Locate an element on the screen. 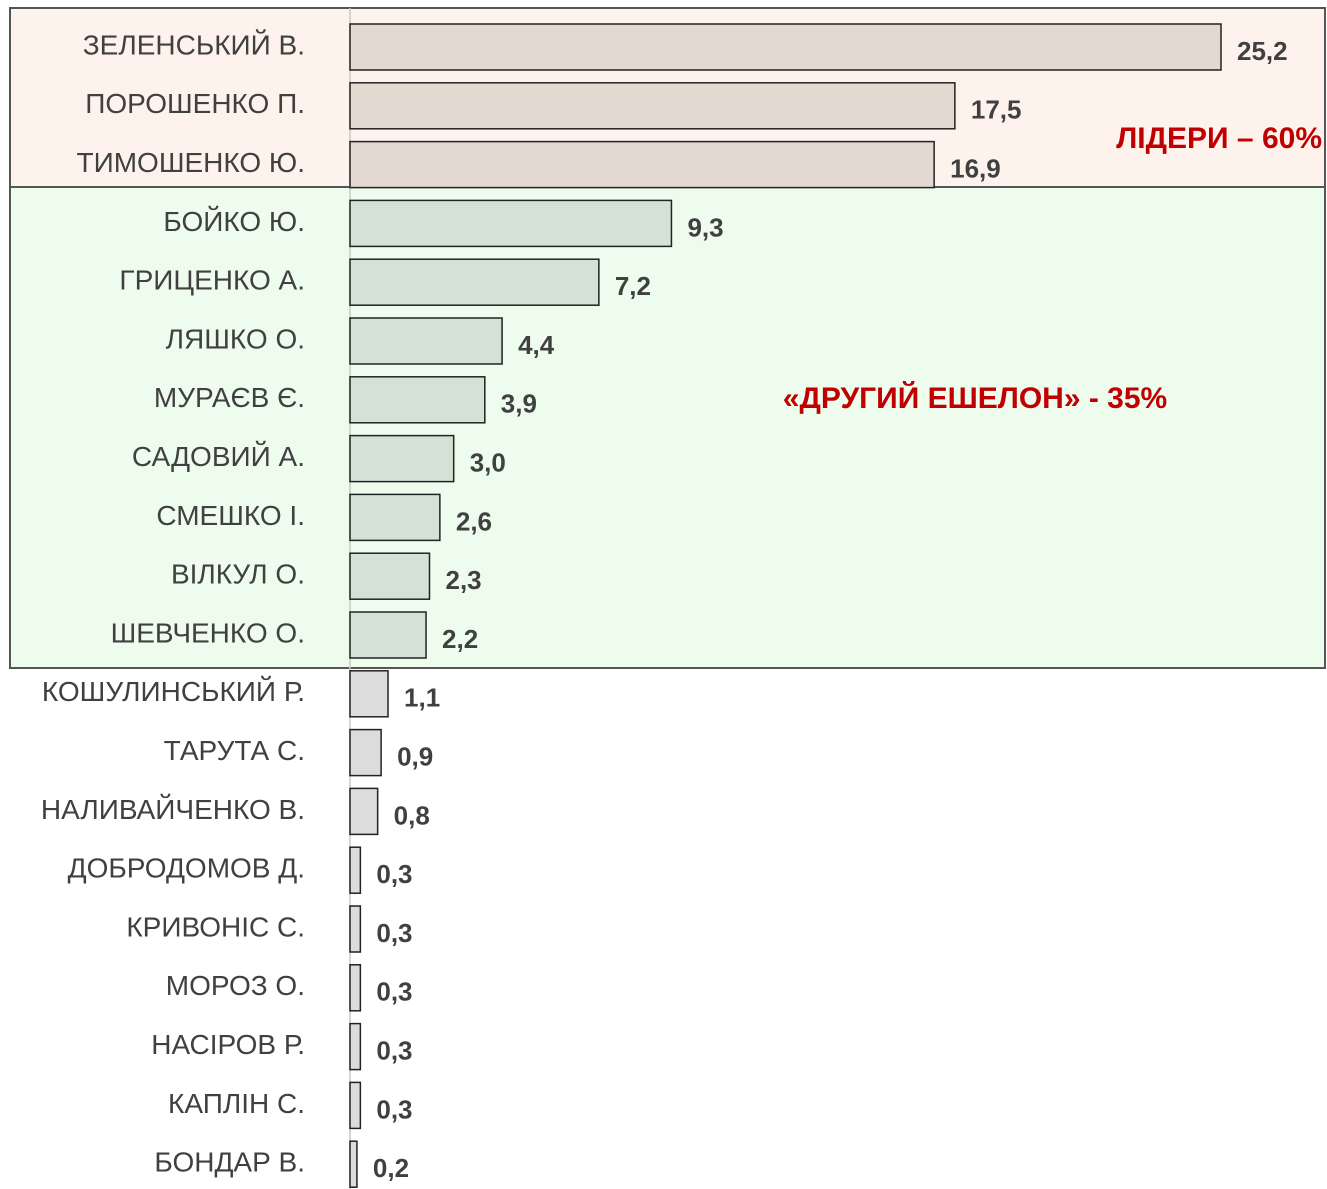 This screenshot has width=1327, height=1189. value-label: 0,2 is located at coordinates (391, 1168).